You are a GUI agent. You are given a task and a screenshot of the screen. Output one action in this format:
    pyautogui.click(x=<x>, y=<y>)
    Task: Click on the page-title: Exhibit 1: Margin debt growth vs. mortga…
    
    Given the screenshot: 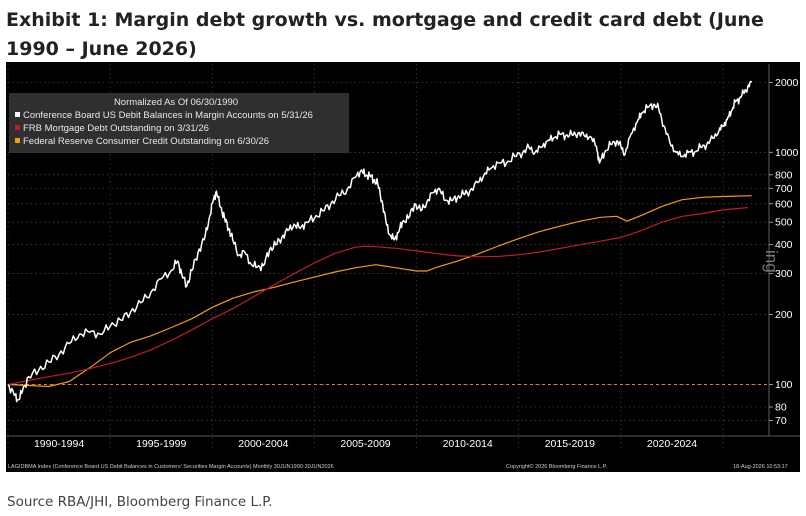 What is the action you would take?
    pyautogui.click(x=385, y=34)
    